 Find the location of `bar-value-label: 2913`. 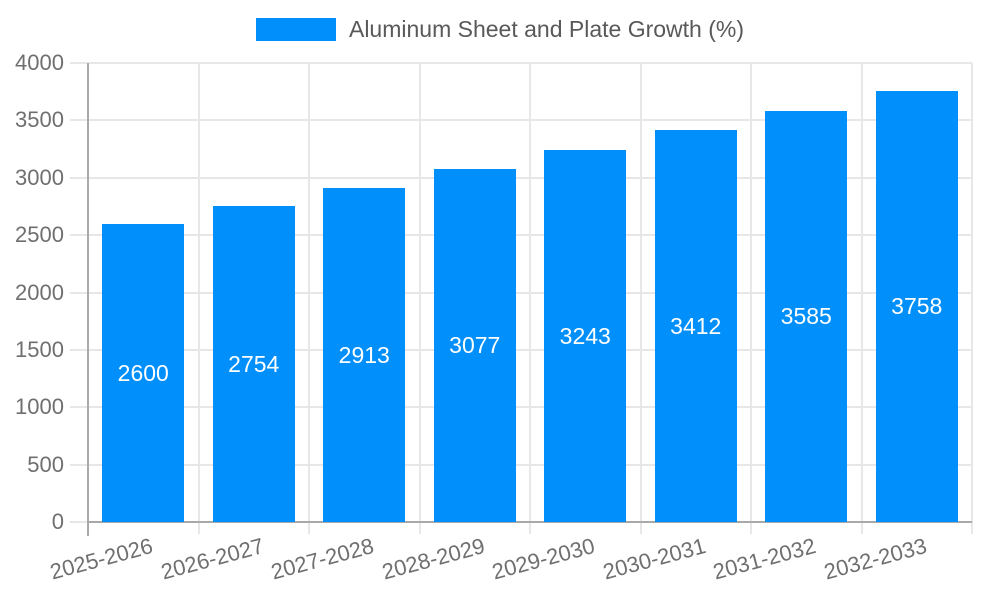

bar-value-label: 2913 is located at coordinates (364, 354).